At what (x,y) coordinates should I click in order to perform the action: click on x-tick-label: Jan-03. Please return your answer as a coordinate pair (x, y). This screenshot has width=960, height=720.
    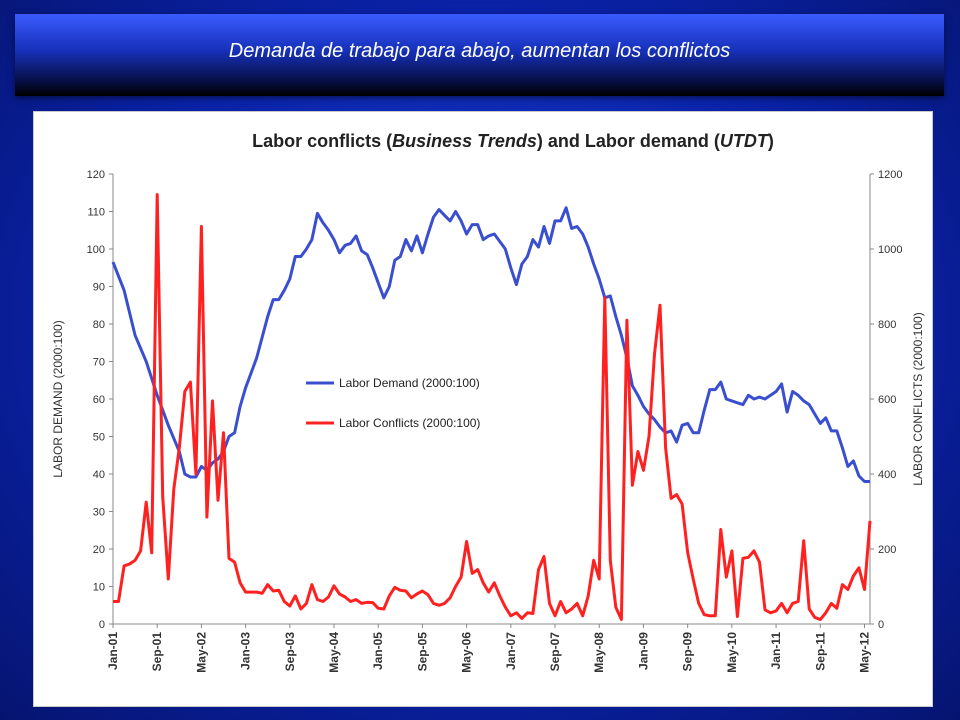
    Looking at the image, I should click on (246, 651).